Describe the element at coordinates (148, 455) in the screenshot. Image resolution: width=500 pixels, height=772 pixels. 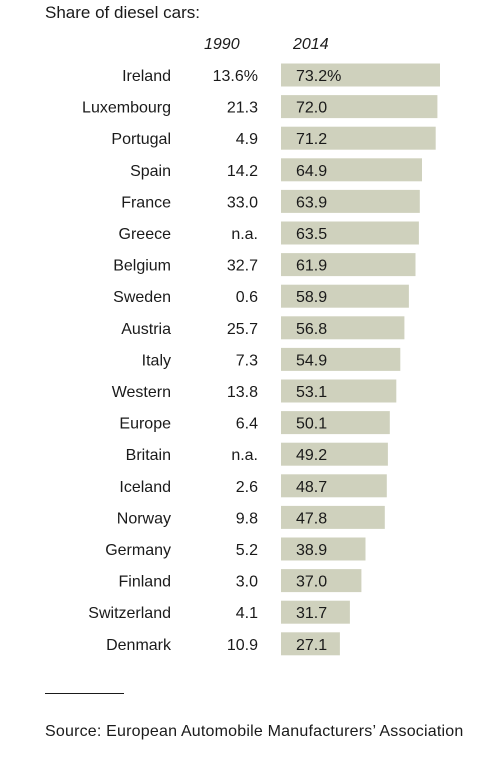
I see `country-label-britain: Britain` at that location.